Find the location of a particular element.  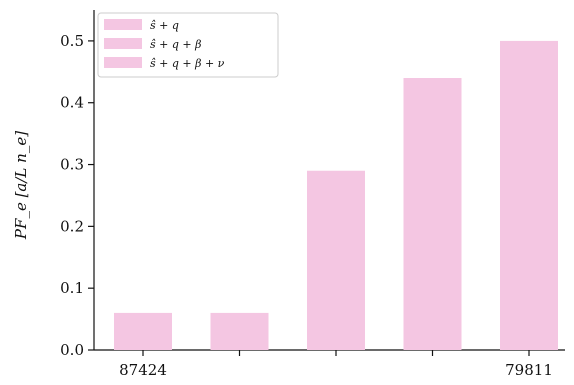

y-tick-label-3: 0.3 is located at coordinates (72, 165).